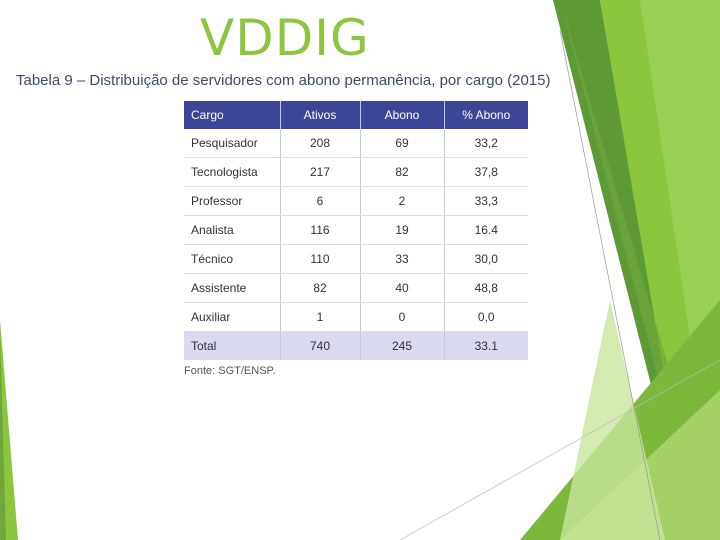 The height and width of the screenshot is (540, 720). Describe the element at coordinates (401, 288) in the screenshot. I see `cell-abono: 40` at that location.